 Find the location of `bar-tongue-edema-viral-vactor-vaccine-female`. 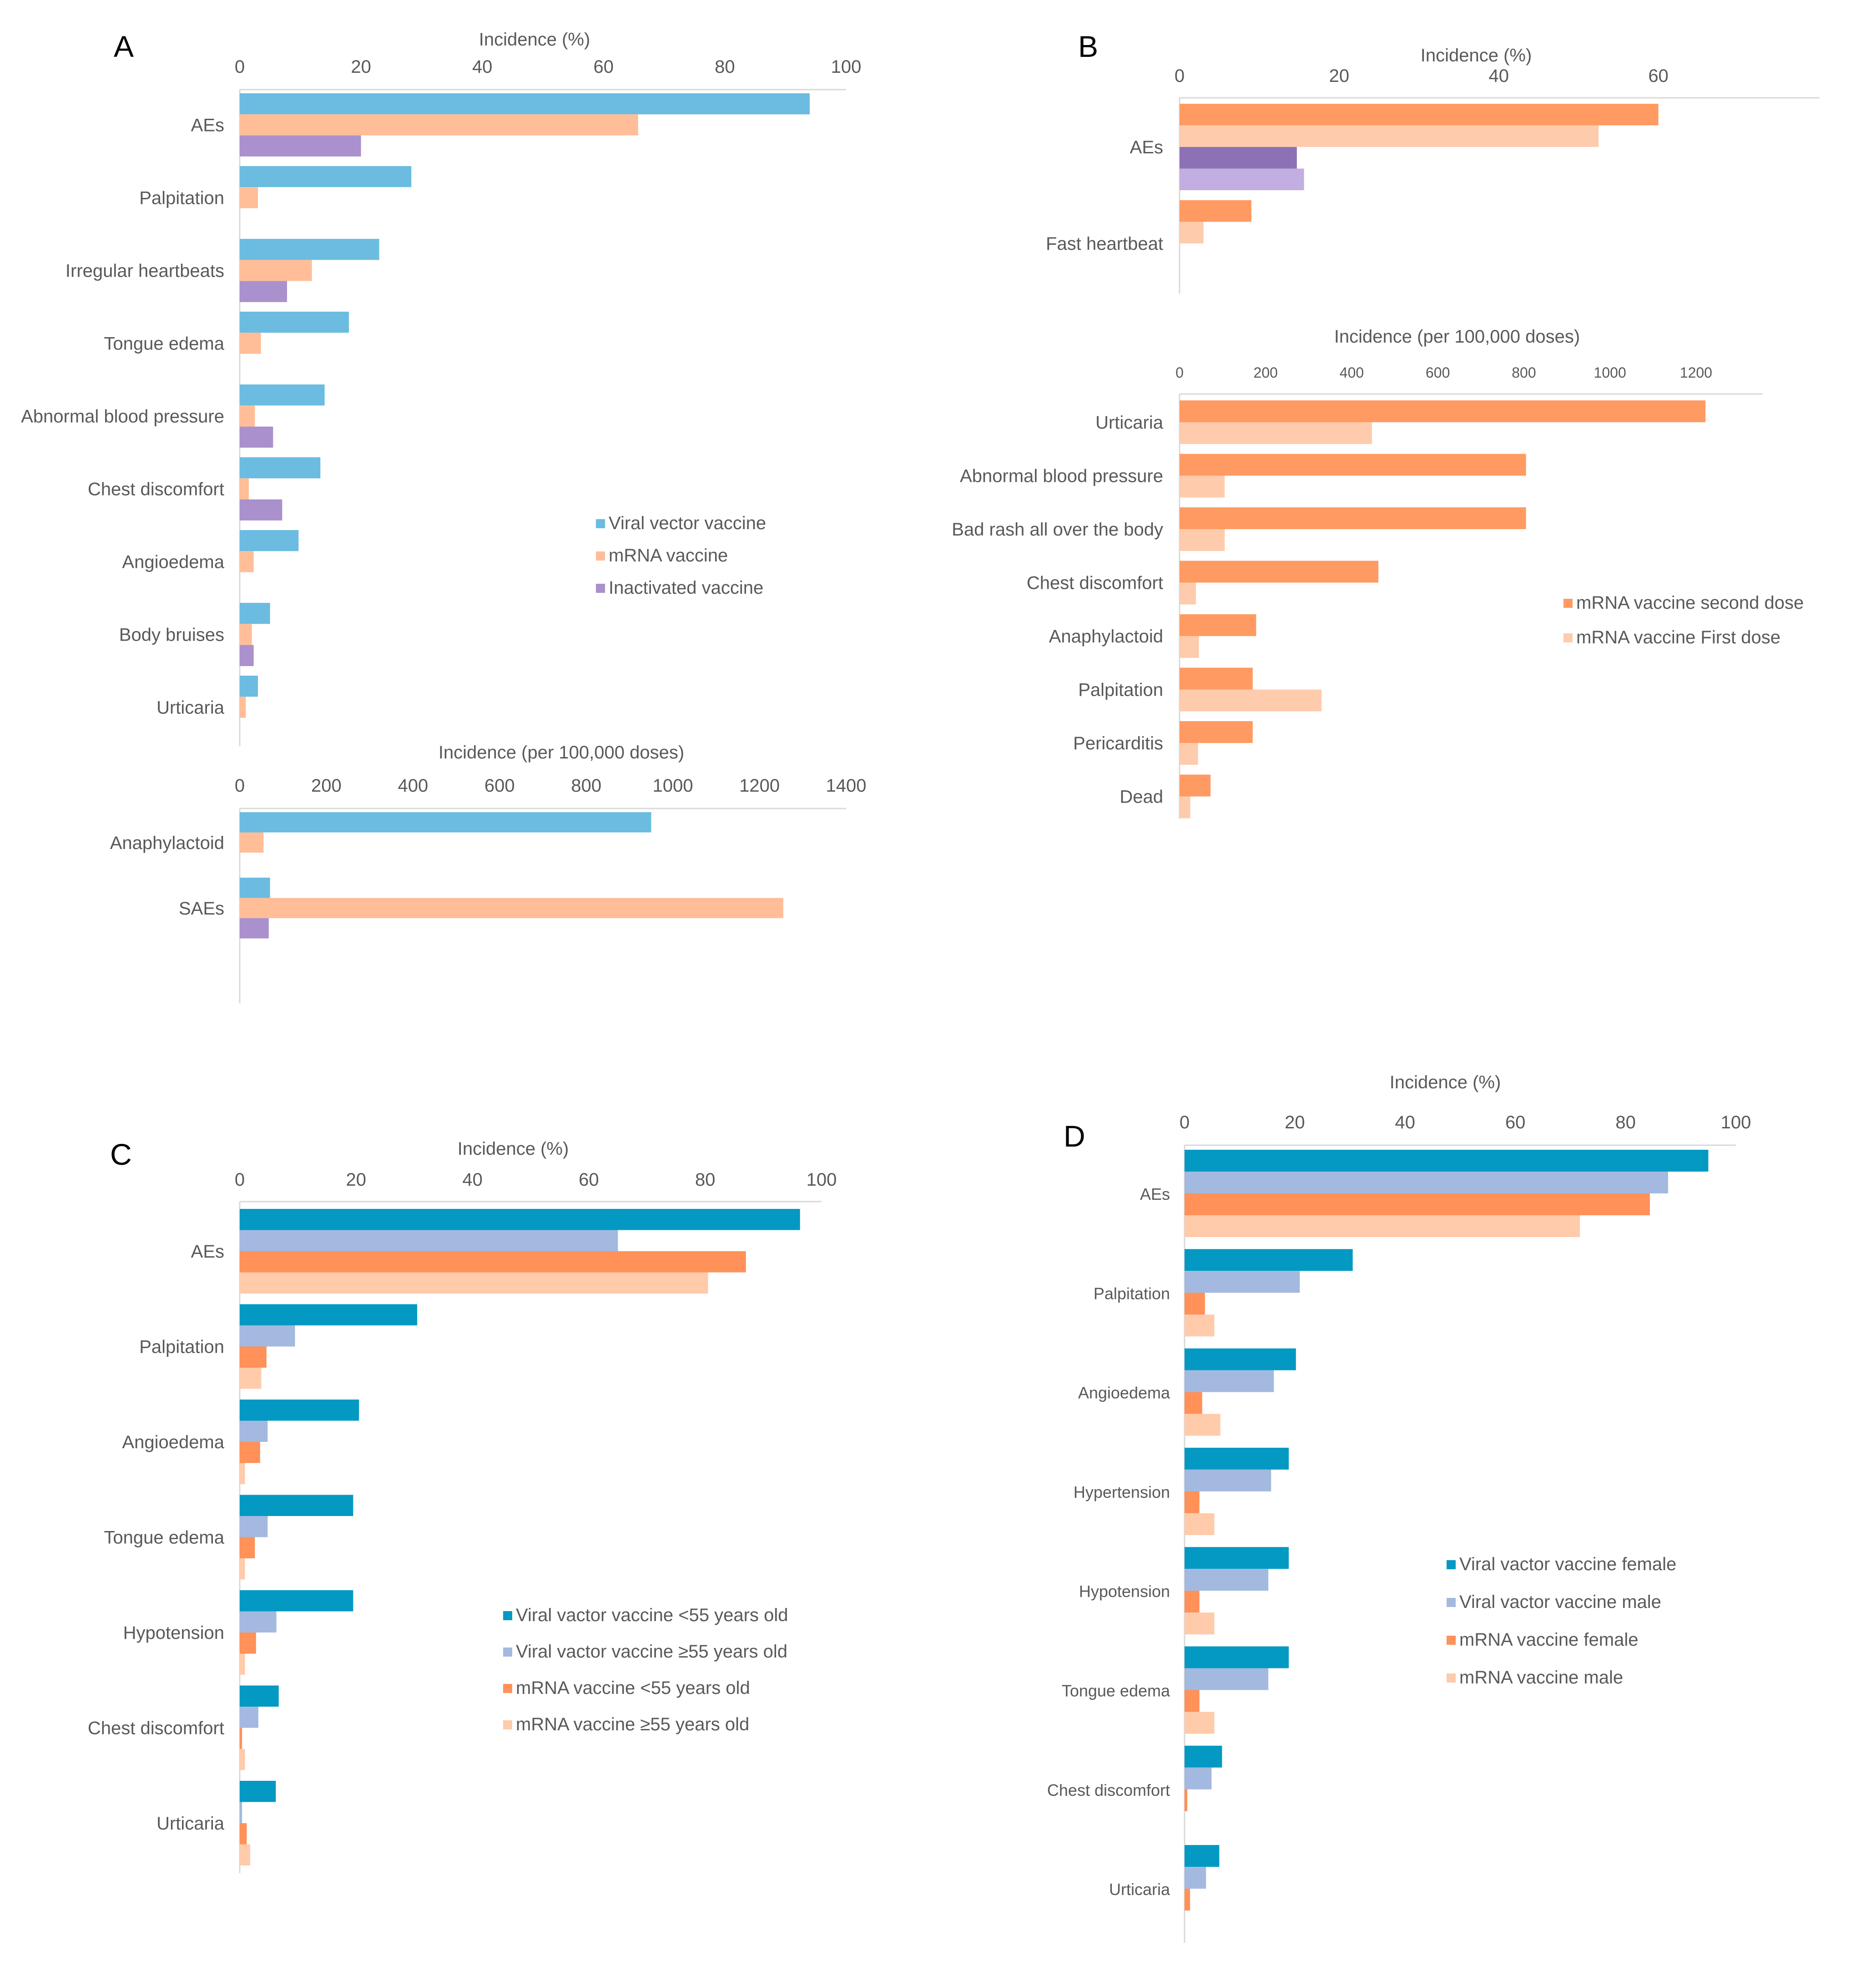

bar-tongue-edema-viral-vactor-vaccine-female is located at coordinates (1237, 1657).